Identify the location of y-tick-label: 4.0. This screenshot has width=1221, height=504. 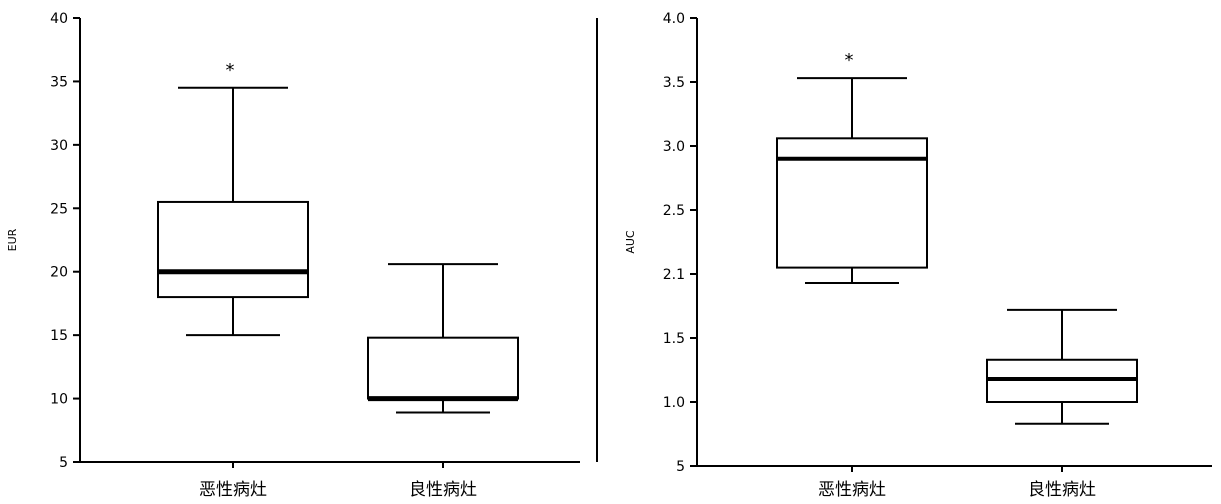
(674, 19).